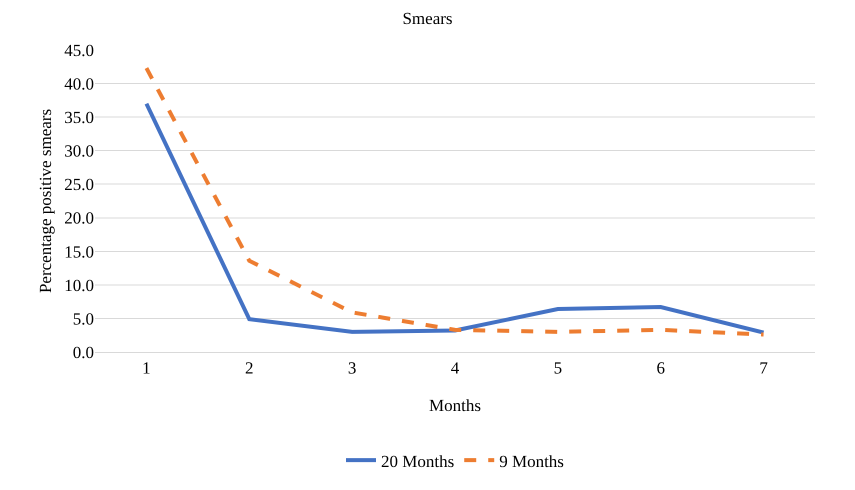 This screenshot has height=490, width=855. Describe the element at coordinates (763, 368) in the screenshot. I see `x-tick-label: 7` at that location.